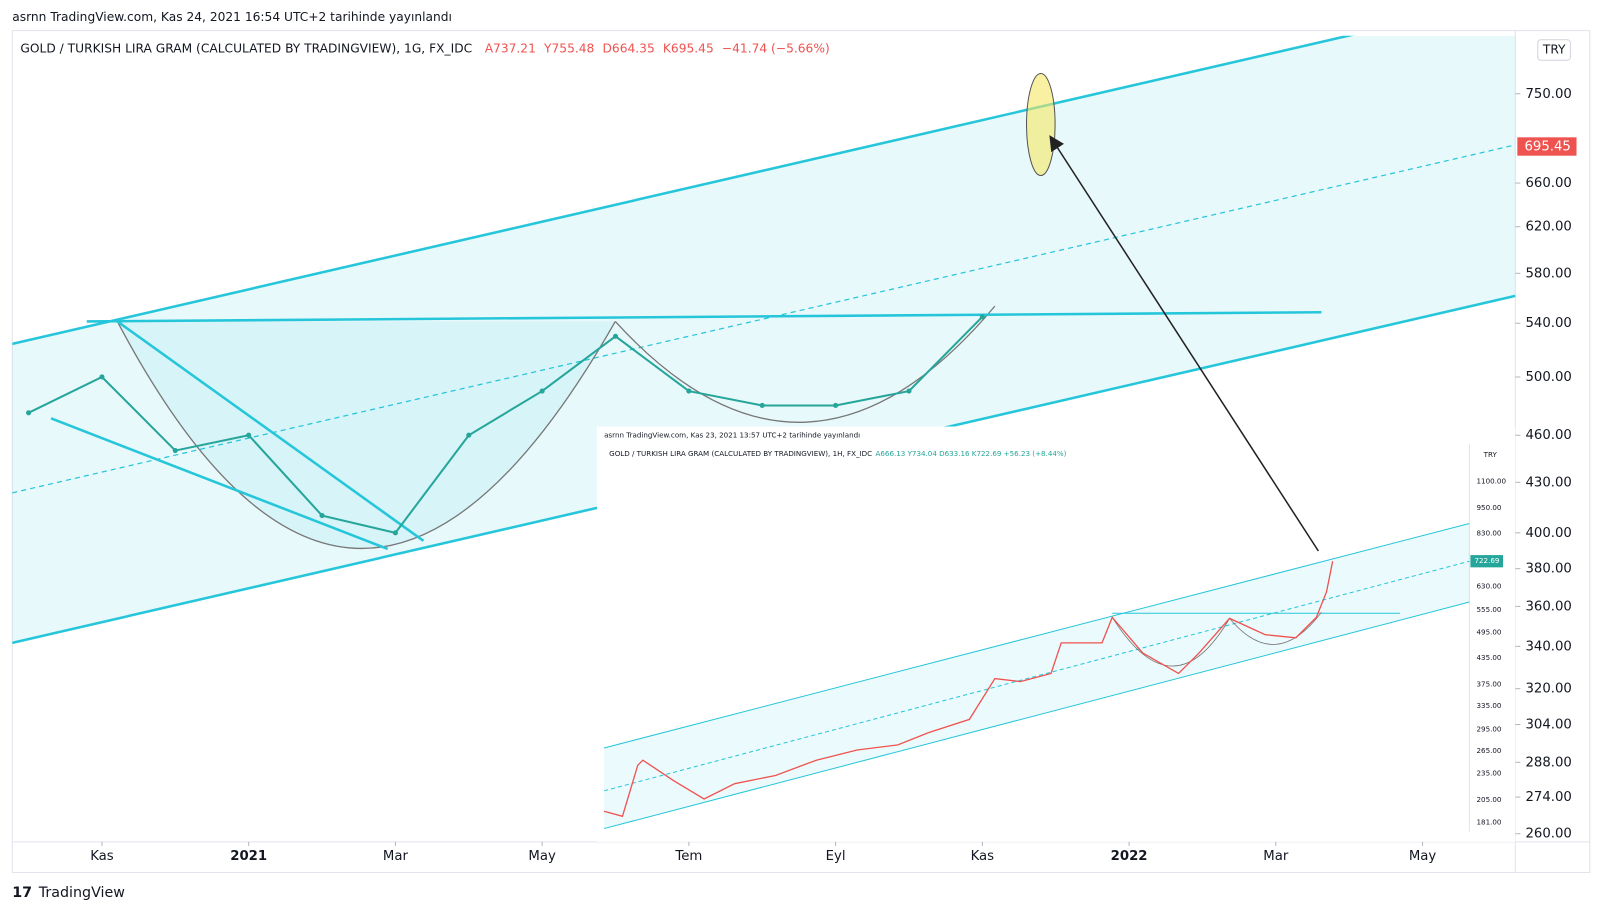 This screenshot has width=1600, height=912. I want to click on inset-price-line, so click(968, 689).